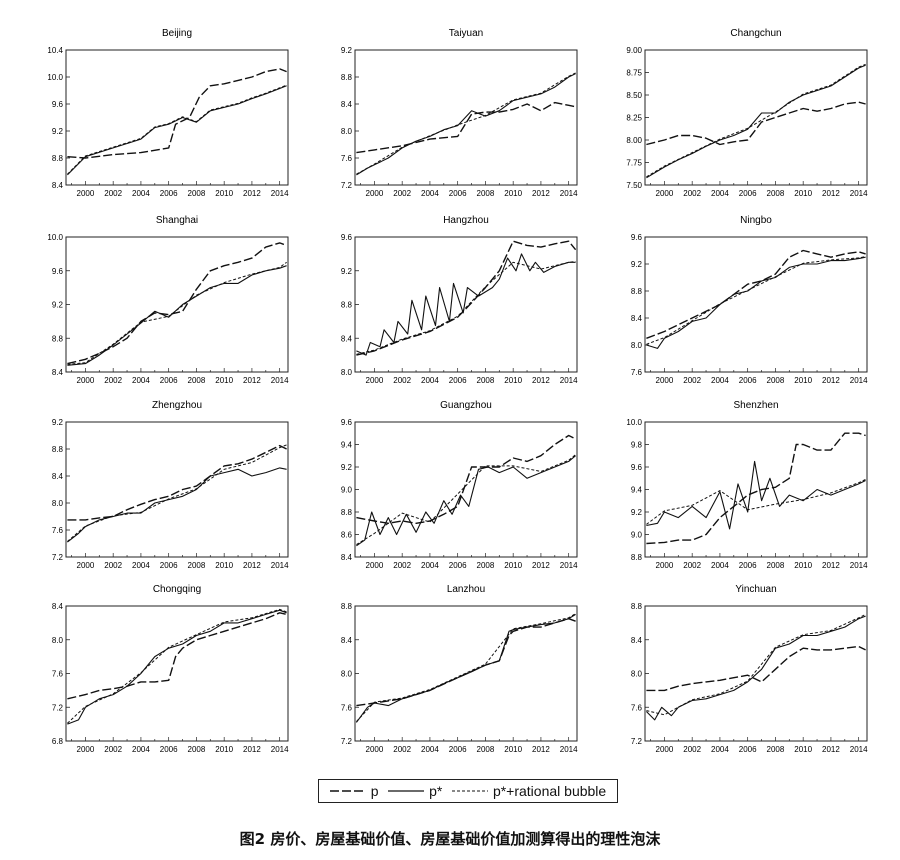  Describe the element at coordinates (466, 220) in the screenshot. I see `chart-title: Hangzhou` at that location.